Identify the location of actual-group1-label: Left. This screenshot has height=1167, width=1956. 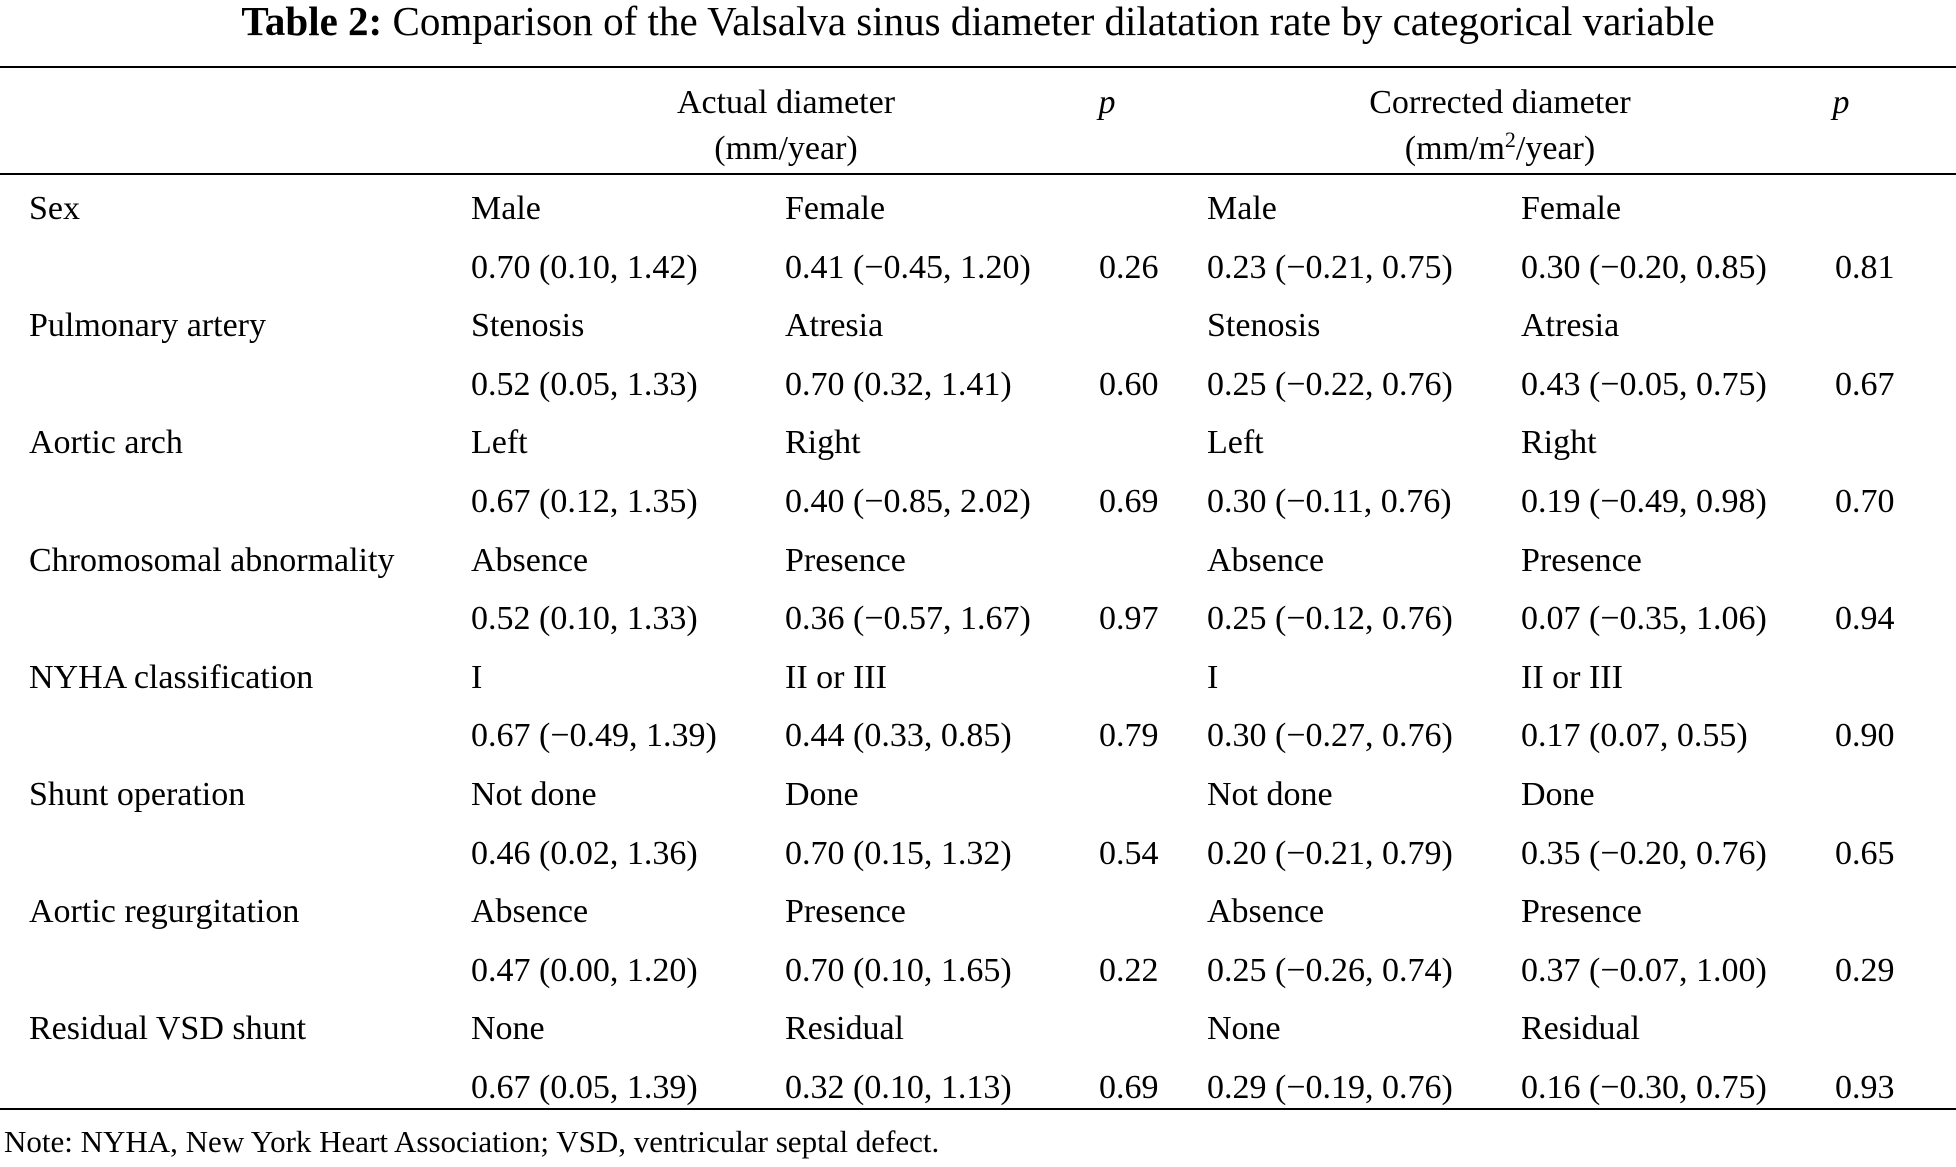
(499, 443).